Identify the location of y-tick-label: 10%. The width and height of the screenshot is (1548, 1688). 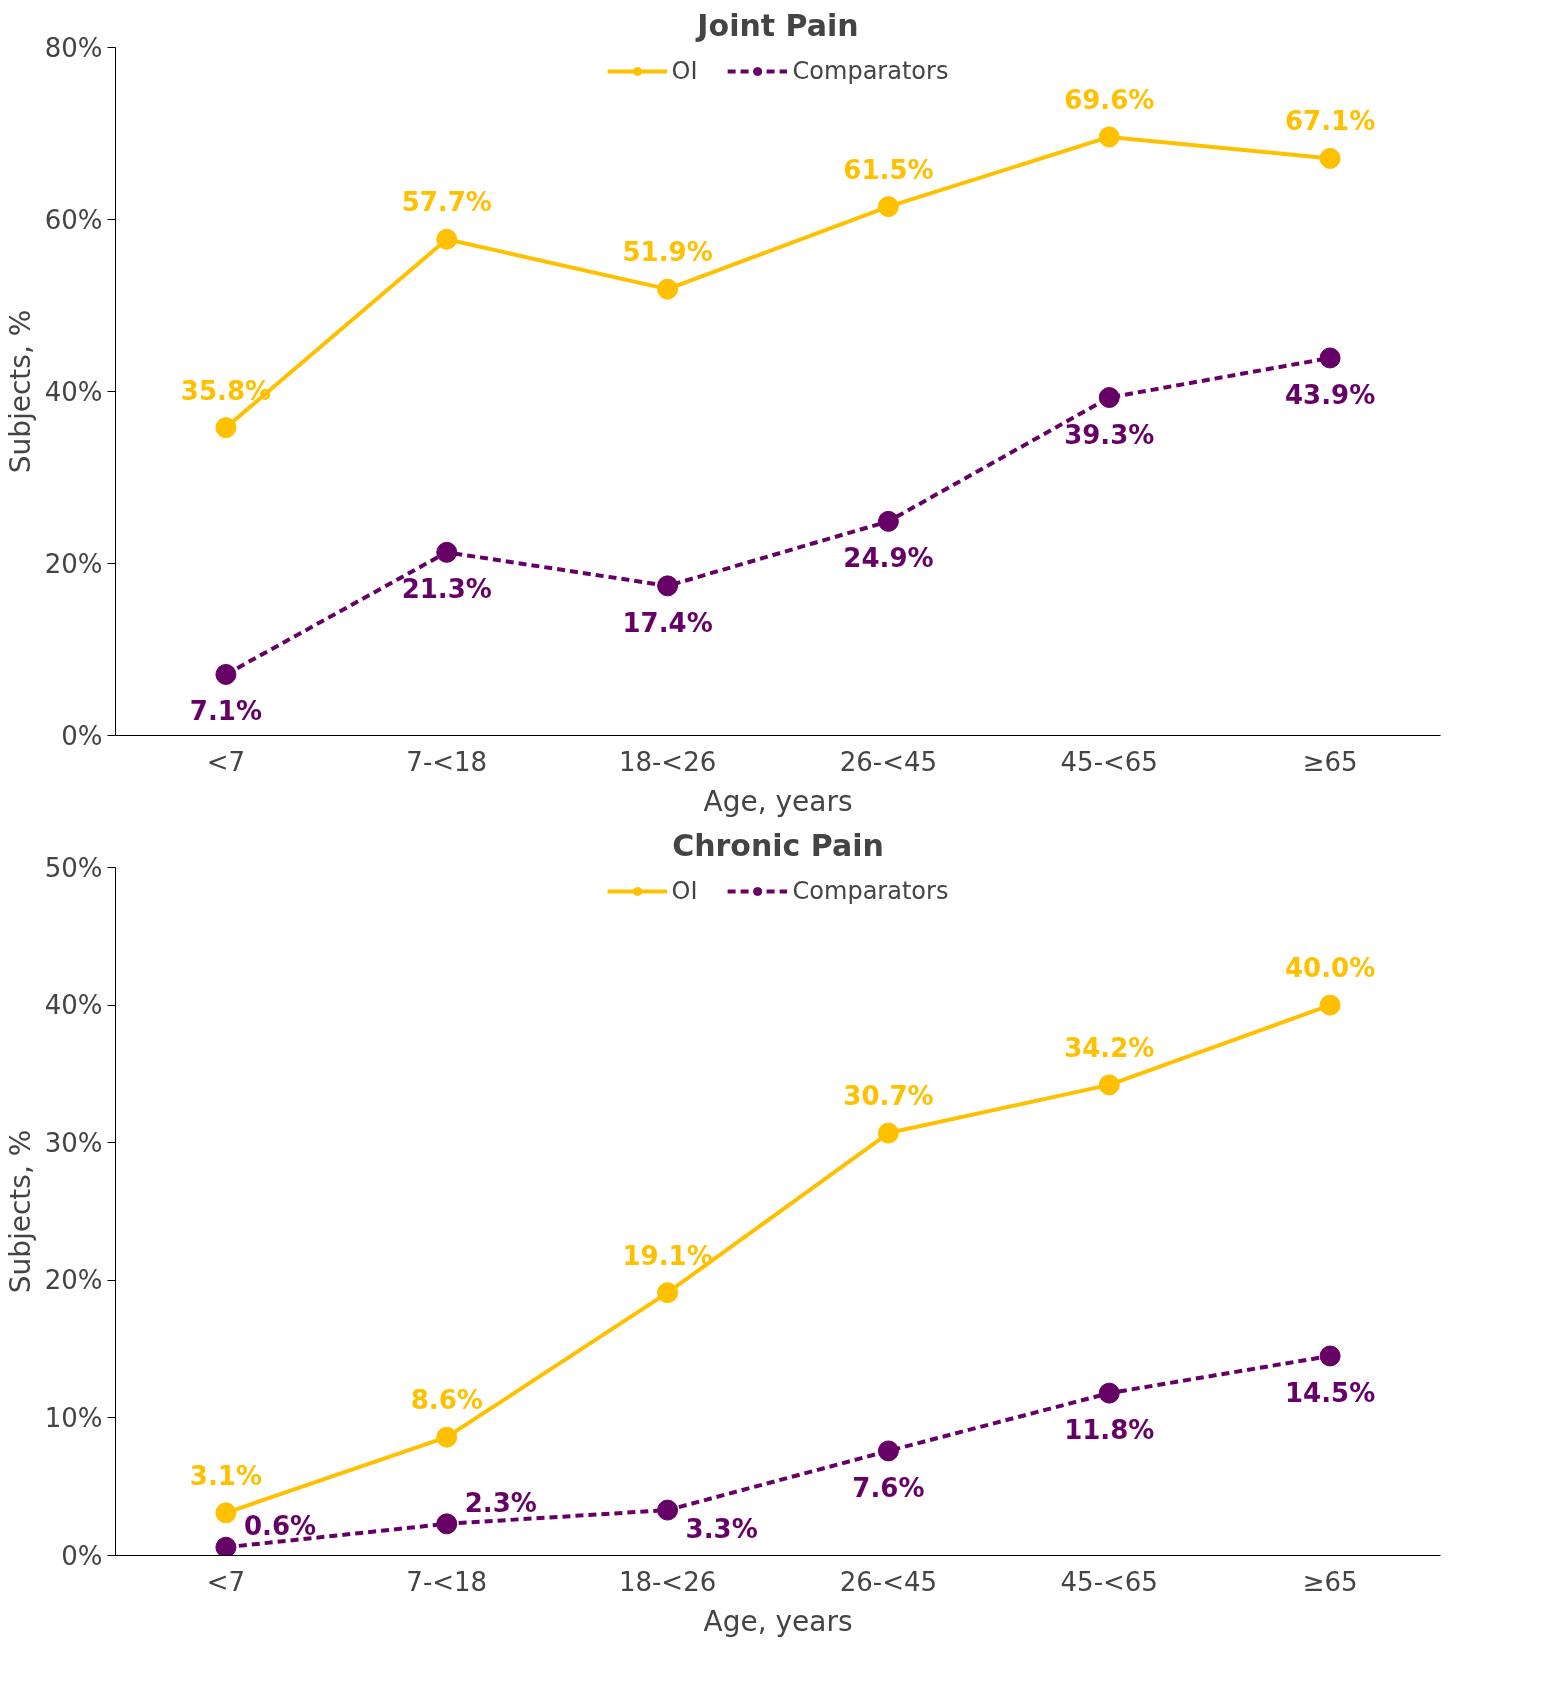
(73, 1417).